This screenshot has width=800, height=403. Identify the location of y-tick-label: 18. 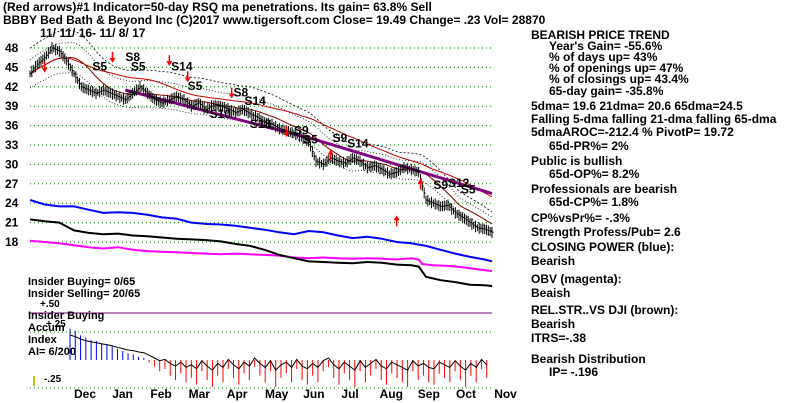
(12, 242).